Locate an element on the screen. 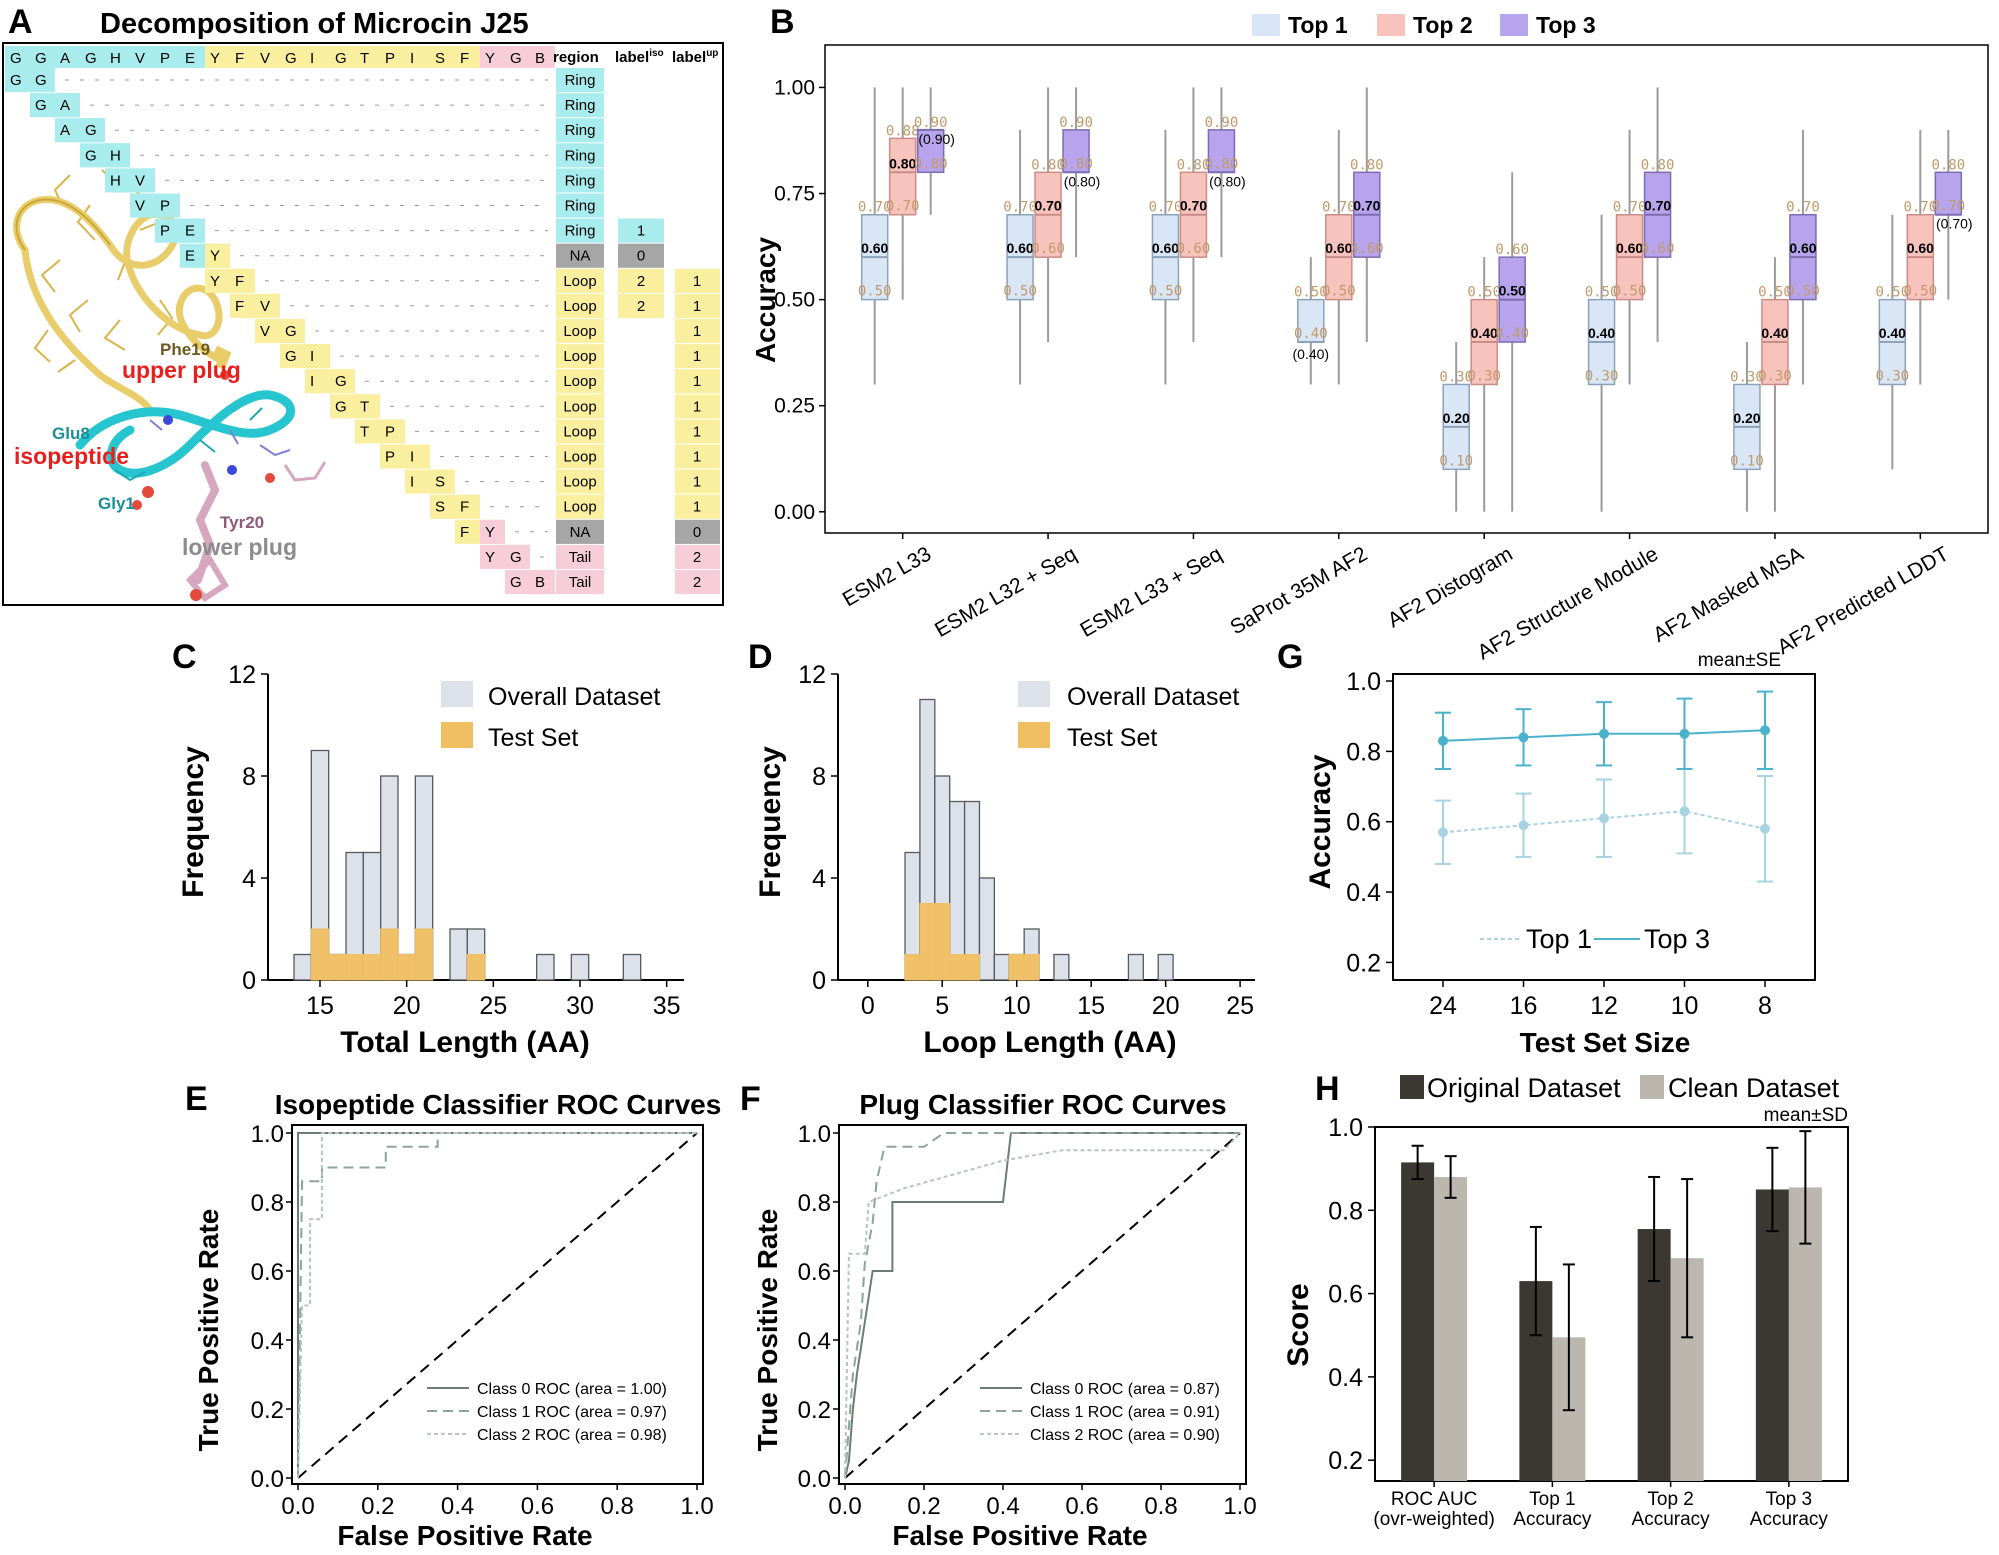  chance-diagonal is located at coordinates (1042, 1305).